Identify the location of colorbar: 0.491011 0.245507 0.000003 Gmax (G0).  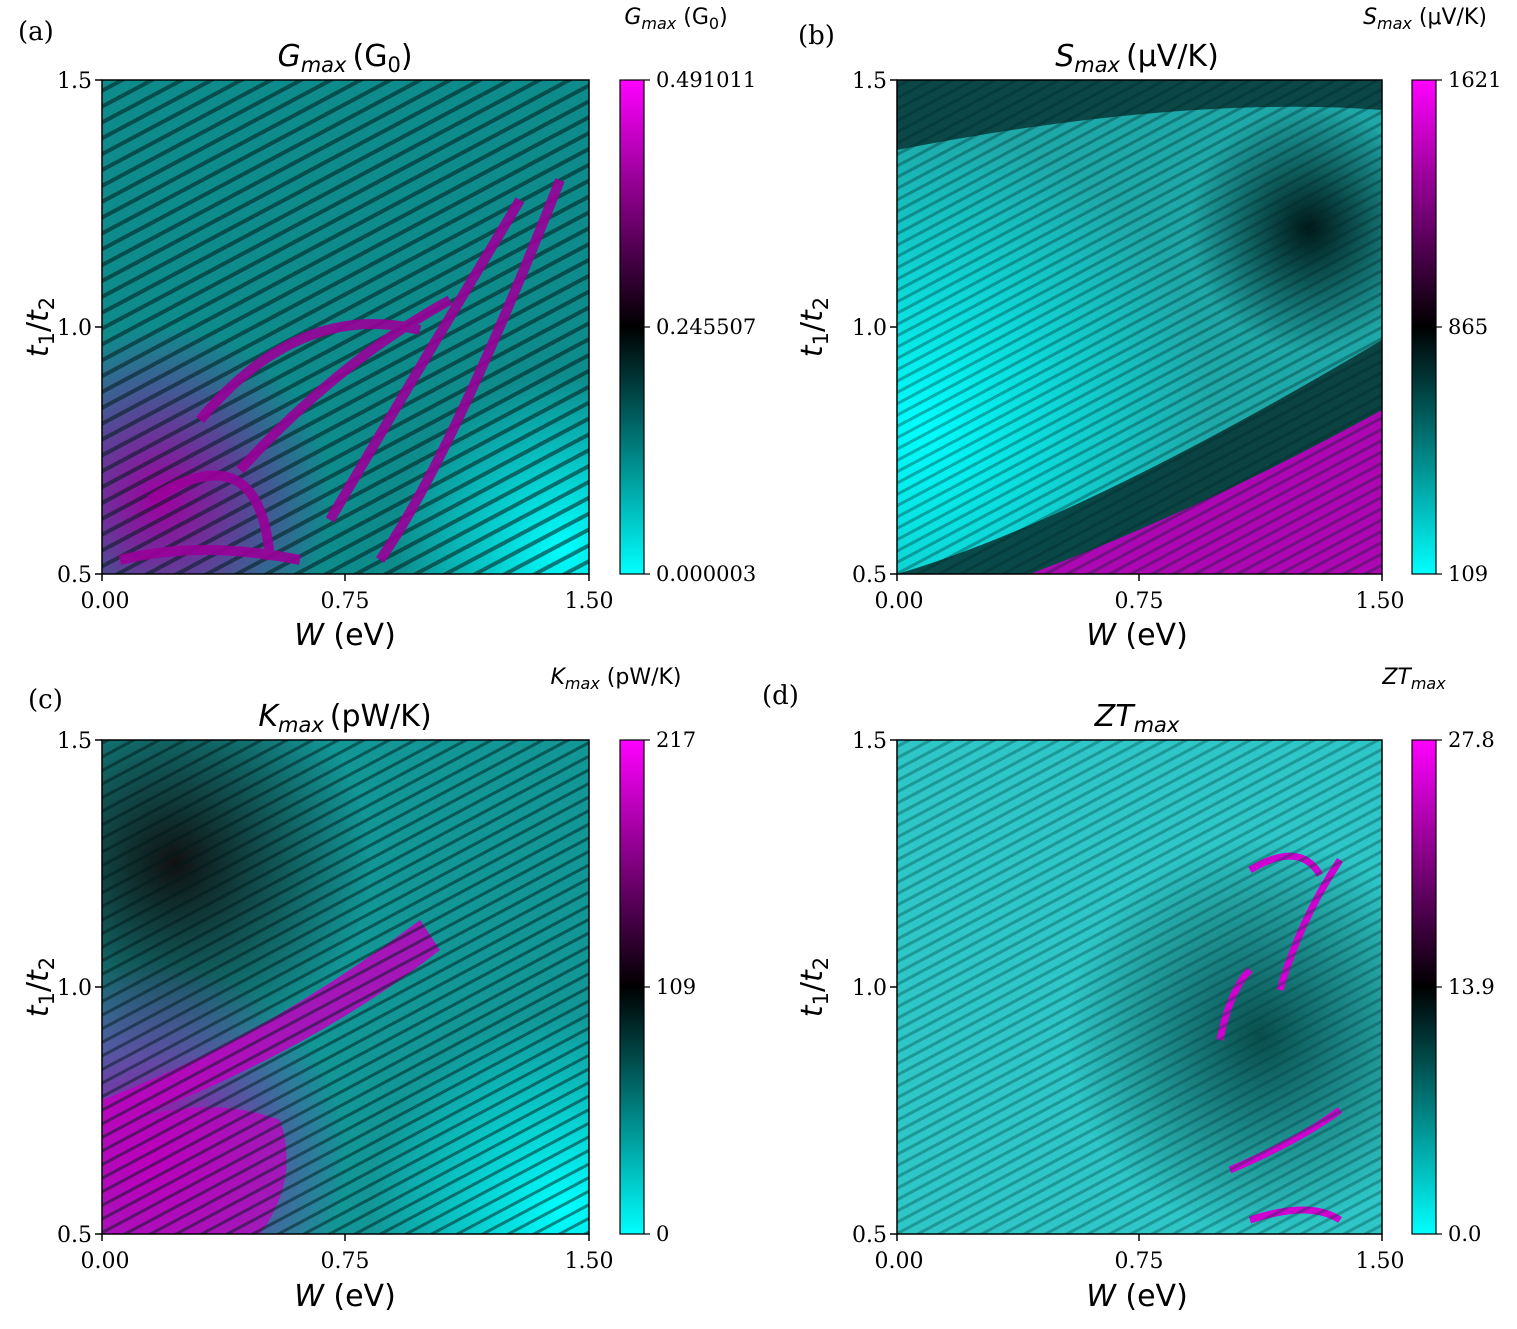
(687, 295).